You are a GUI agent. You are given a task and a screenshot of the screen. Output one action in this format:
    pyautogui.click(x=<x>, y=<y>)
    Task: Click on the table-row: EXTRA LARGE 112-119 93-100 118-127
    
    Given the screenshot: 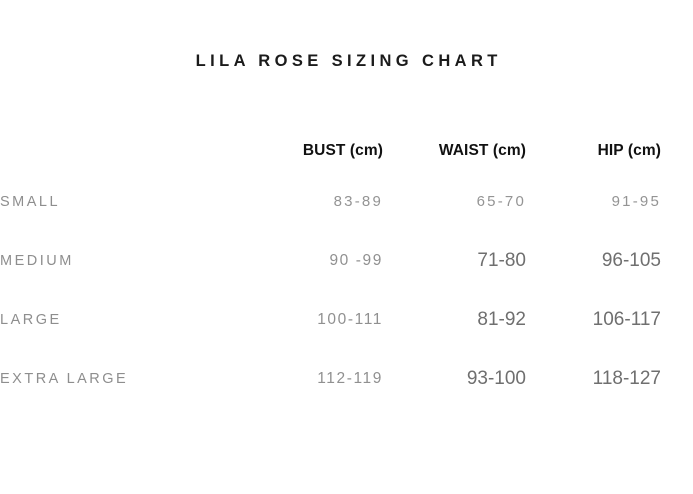 What is the action you would take?
    pyautogui.click(x=346, y=378)
    